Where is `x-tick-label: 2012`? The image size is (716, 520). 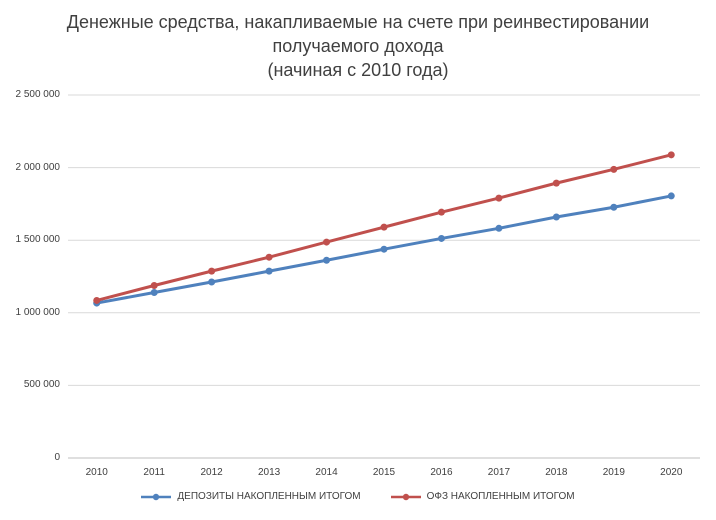
x-tick-label: 2012 is located at coordinates (211, 472).